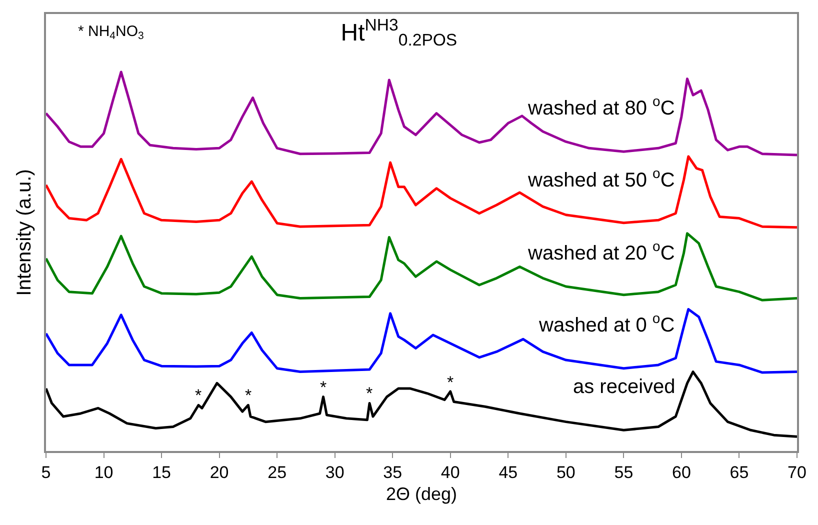  What do you see at coordinates (681, 472) in the screenshot?
I see `x-tick-label: 60` at bounding box center [681, 472].